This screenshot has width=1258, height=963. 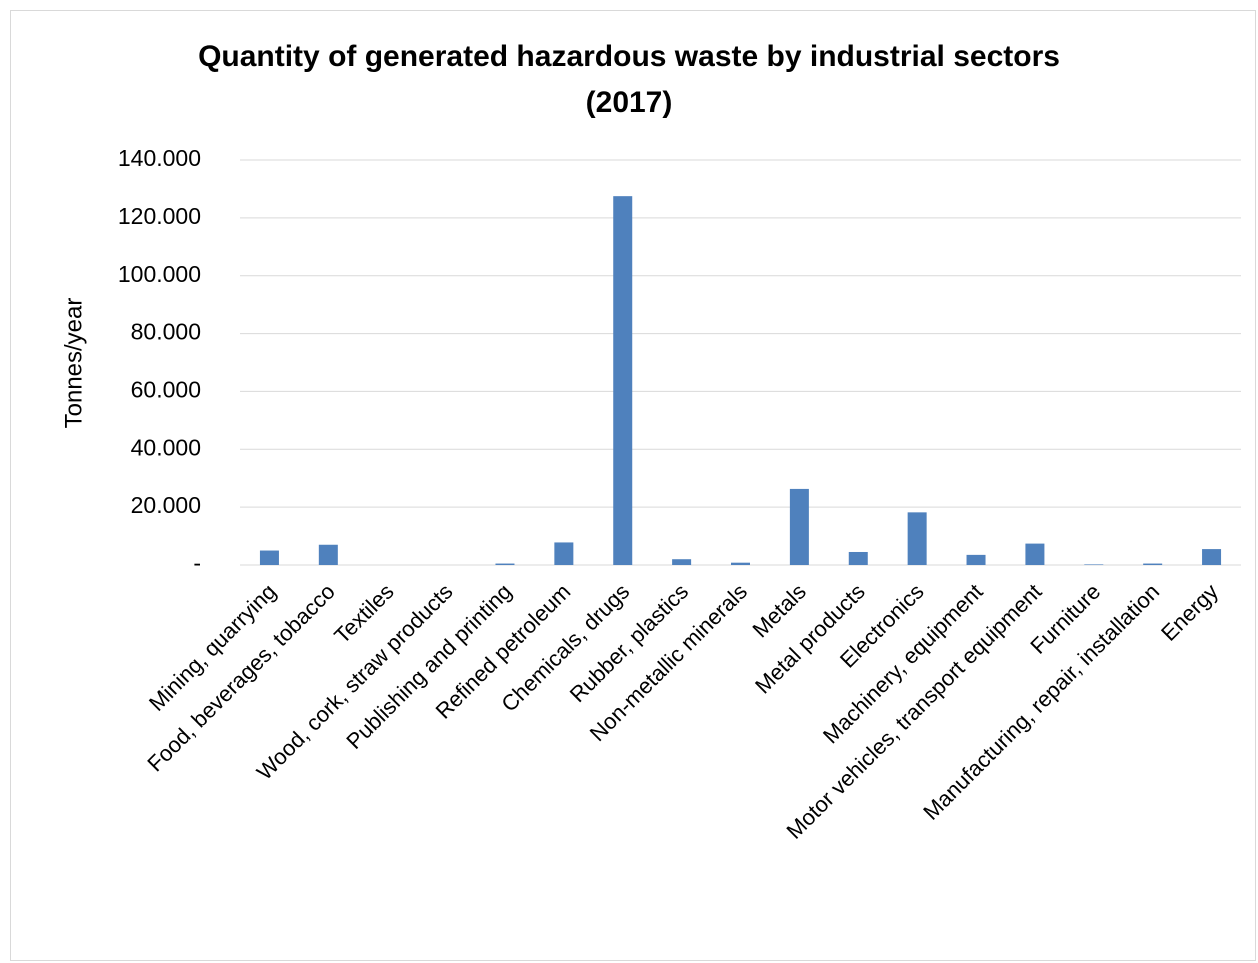 I want to click on y-tick-label: -, so click(x=197, y=563).